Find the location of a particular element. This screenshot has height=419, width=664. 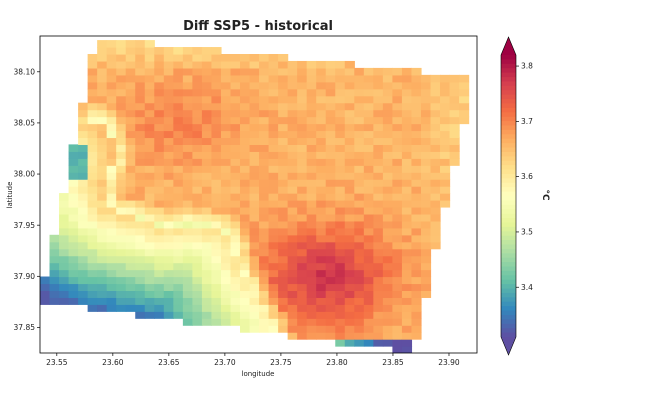

y-axis-label: latitude is located at coordinates (10, 195).